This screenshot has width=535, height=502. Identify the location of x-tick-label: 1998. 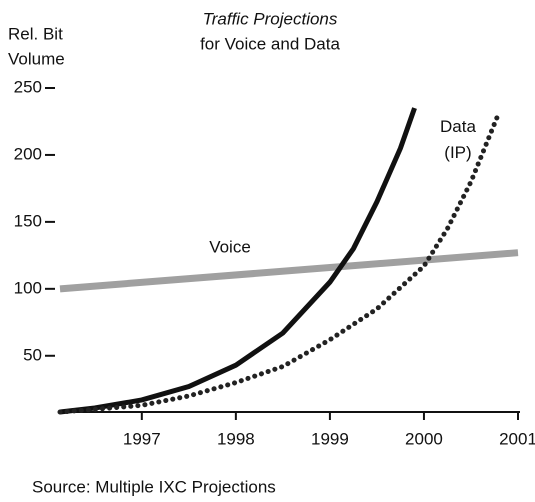
(236, 438).